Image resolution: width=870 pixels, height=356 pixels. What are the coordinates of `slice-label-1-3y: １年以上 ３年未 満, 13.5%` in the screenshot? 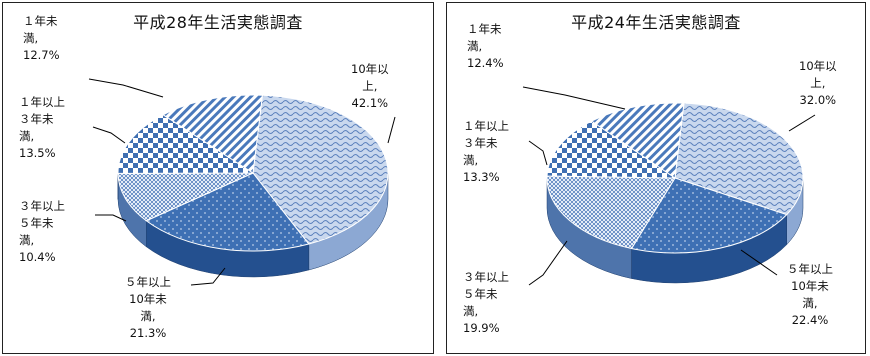 It's located at (42, 128).